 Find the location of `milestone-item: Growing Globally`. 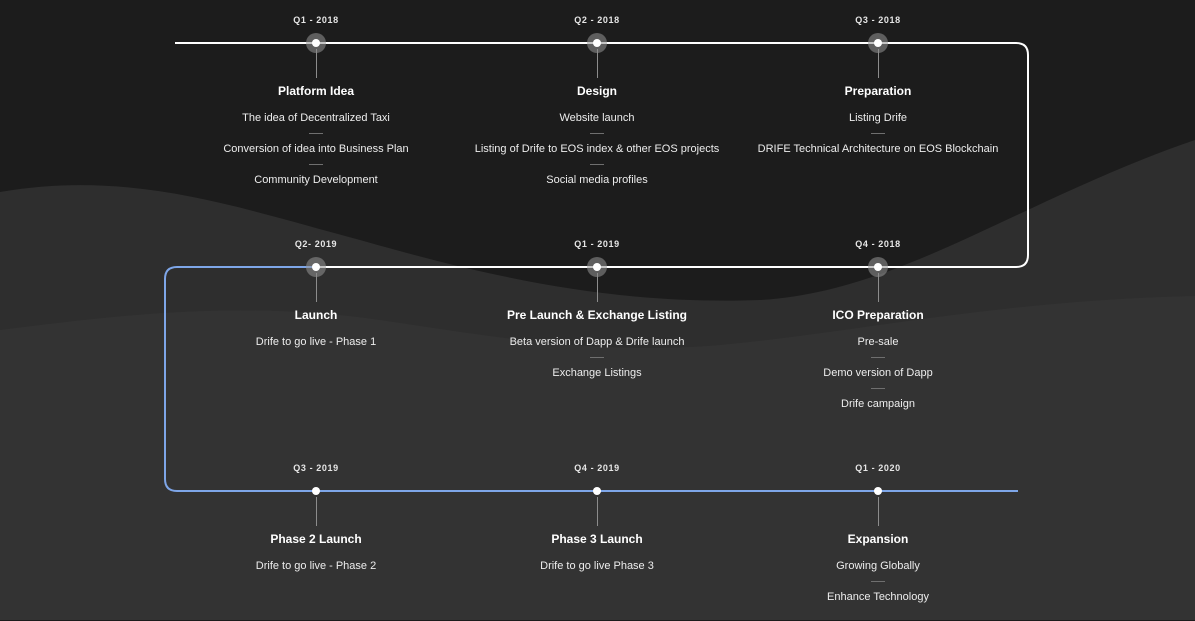

milestone-item: Growing Globally is located at coordinates (878, 566).